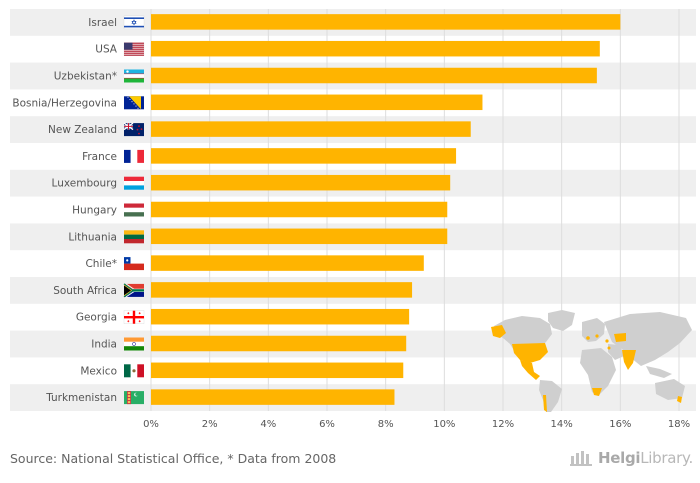 The height and width of the screenshot is (483, 700). What do you see at coordinates (562, 424) in the screenshot?
I see `x-tick-label: 14%` at bounding box center [562, 424].